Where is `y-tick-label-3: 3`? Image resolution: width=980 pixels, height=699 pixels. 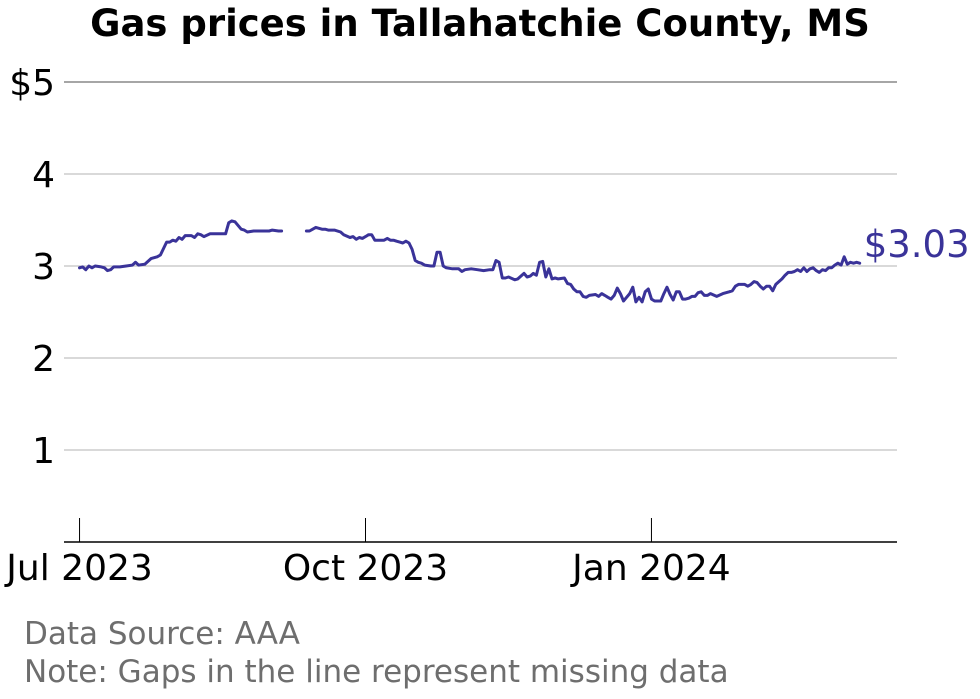 y-tick-label-3: 3 is located at coordinates (43, 267).